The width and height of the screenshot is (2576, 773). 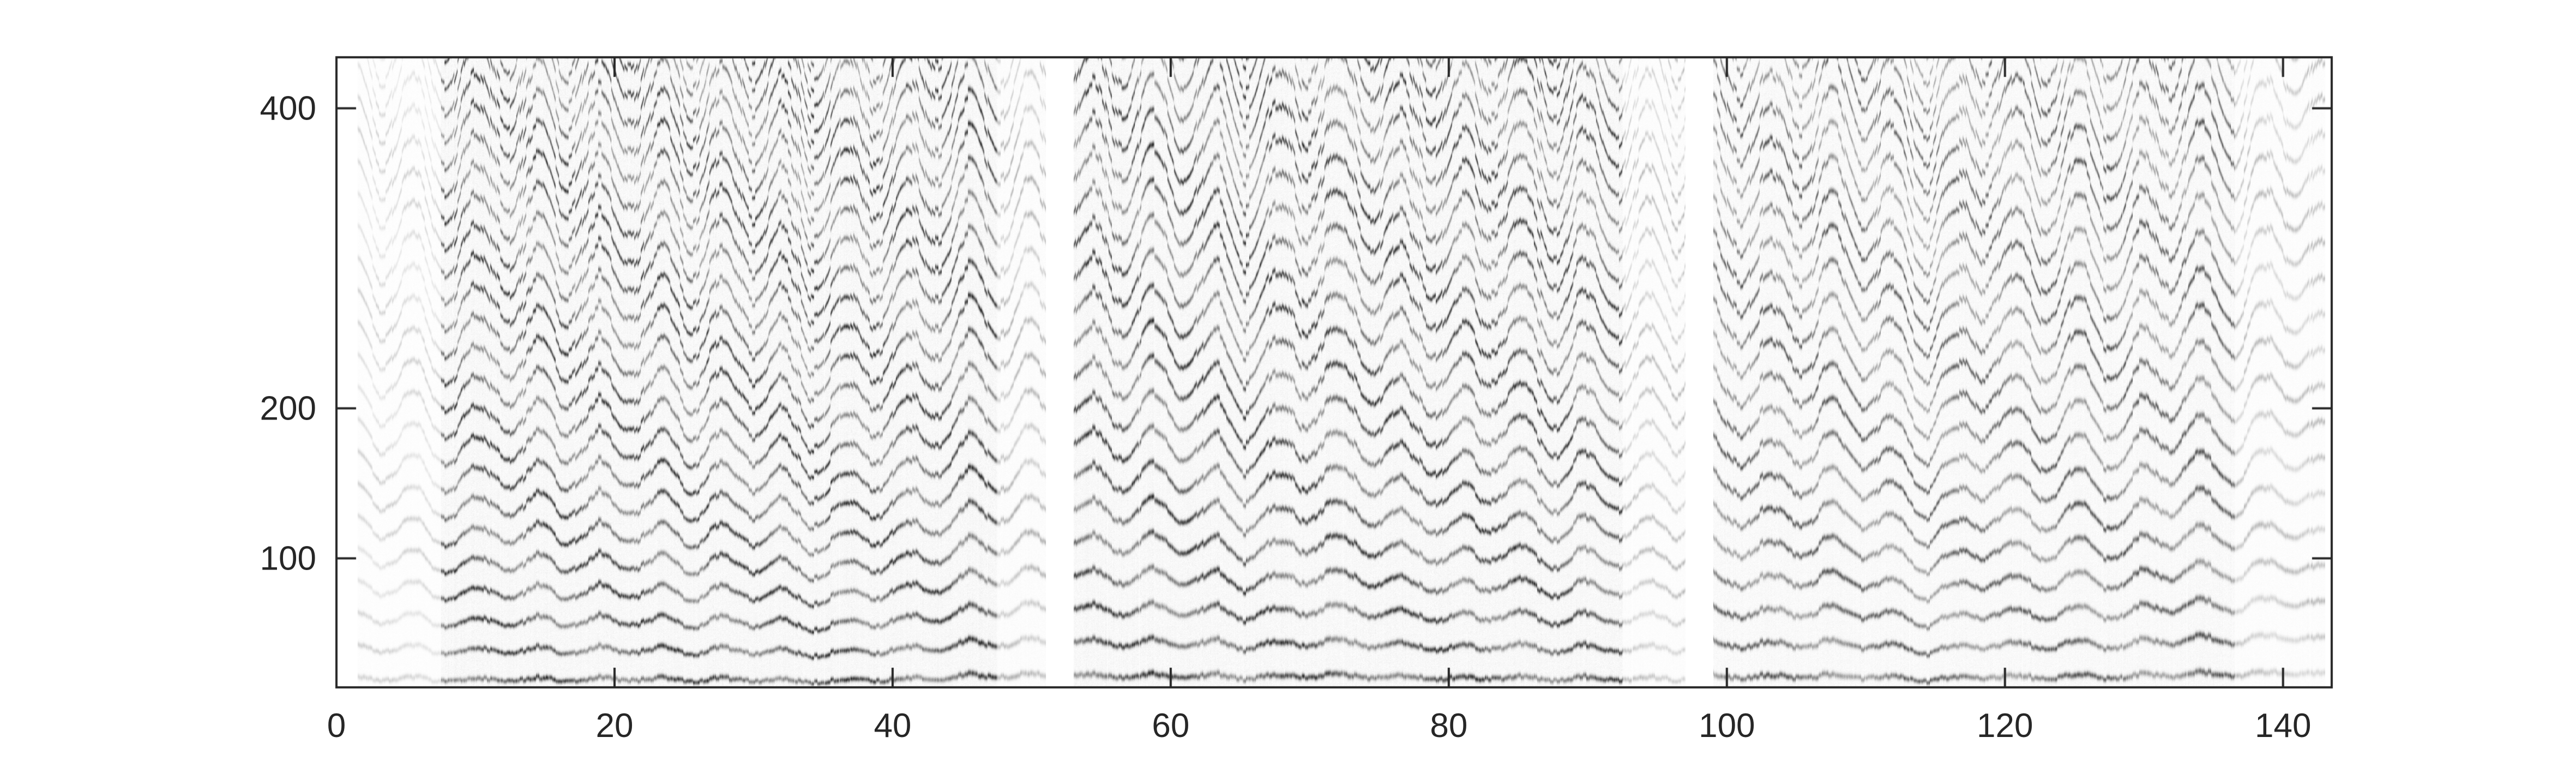 What do you see at coordinates (288, 558) in the screenshot?
I see `y-tick-label: 100` at bounding box center [288, 558].